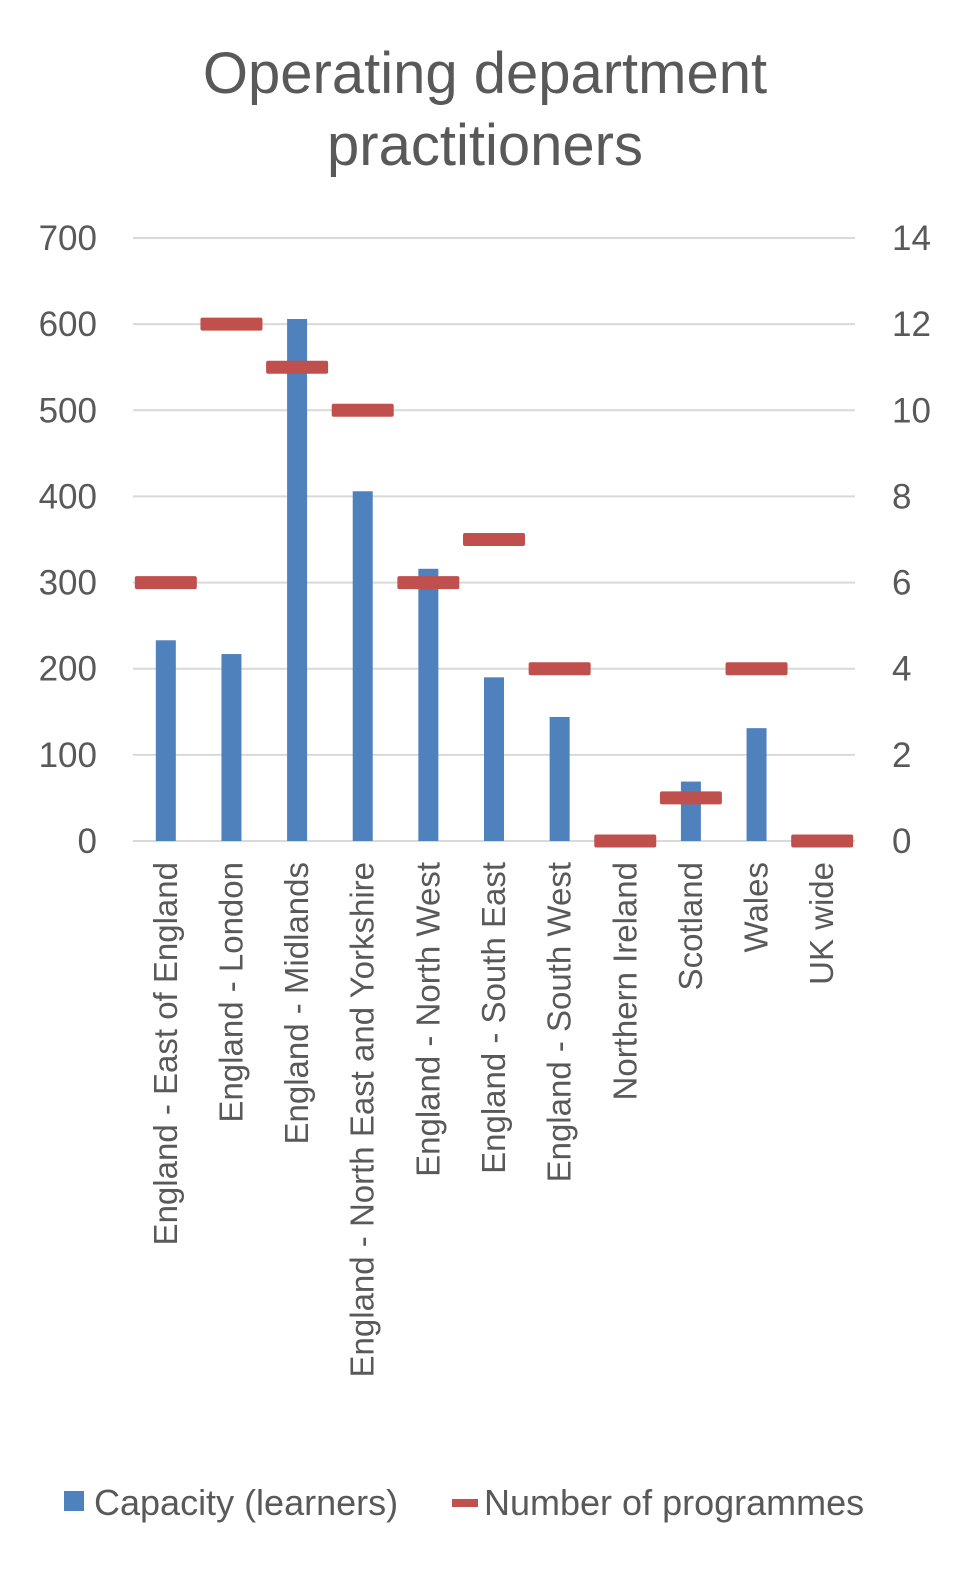 The height and width of the screenshot is (1574, 970). I want to click on y-right-tick-label: 12, so click(911, 324).